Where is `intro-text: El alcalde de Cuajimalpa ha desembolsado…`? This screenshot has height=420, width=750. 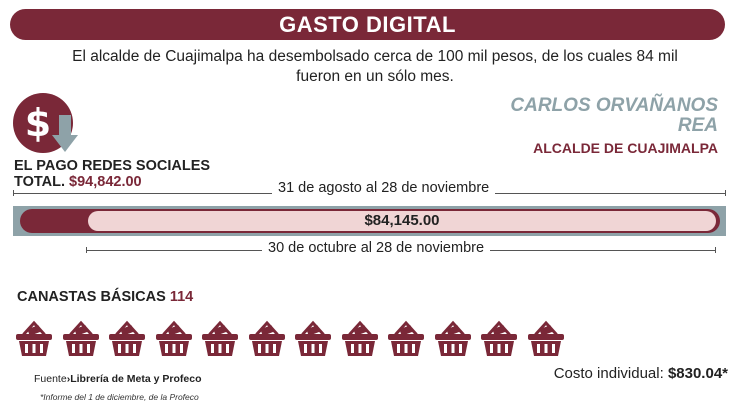 intro-text: El alcalde de Cuajimalpa ha desembolsado… is located at coordinates (375, 66).